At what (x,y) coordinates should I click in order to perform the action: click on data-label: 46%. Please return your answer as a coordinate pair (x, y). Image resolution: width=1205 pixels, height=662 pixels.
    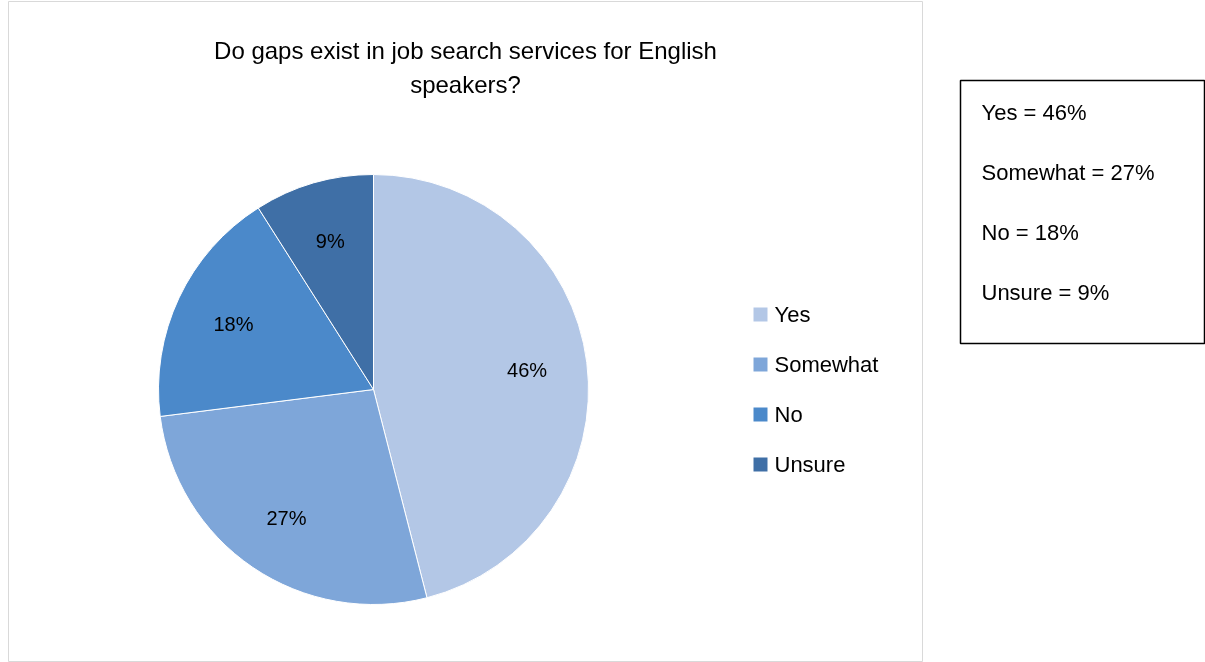
    Looking at the image, I should click on (527, 370).